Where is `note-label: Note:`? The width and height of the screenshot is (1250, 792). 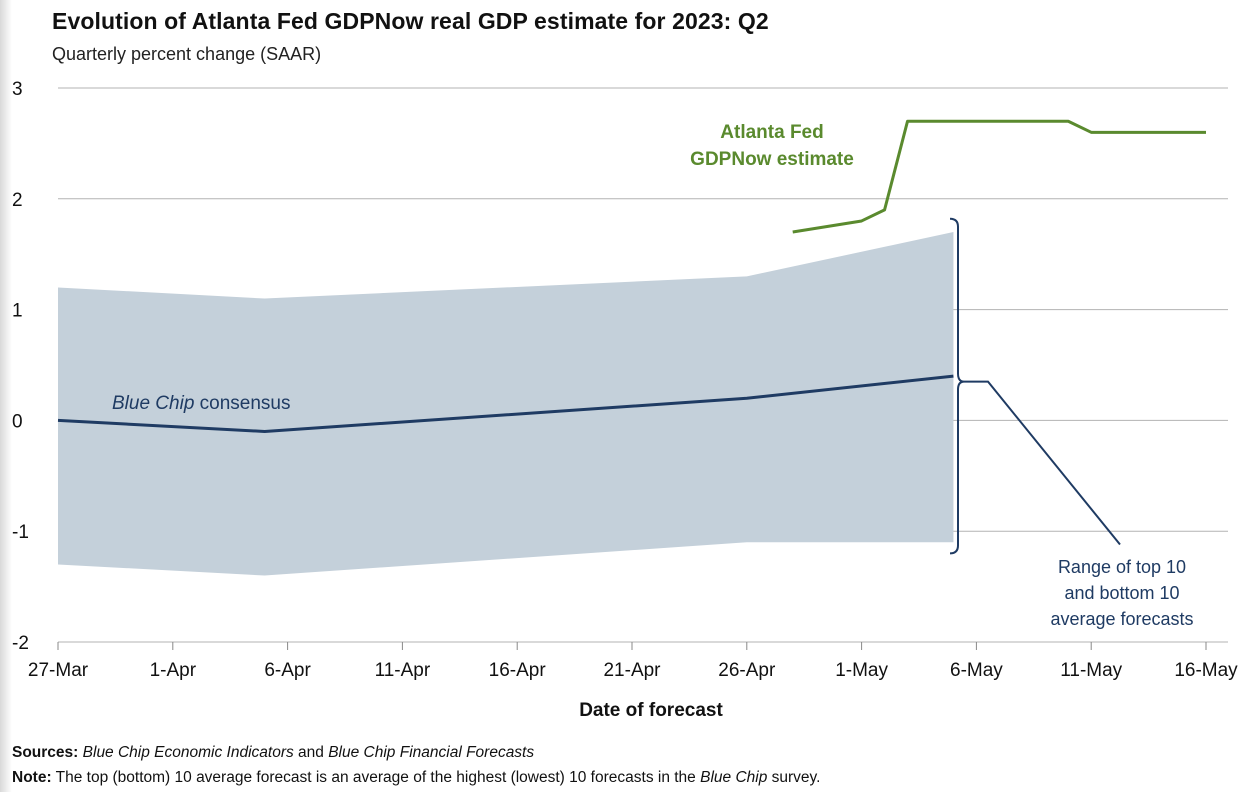 note-label: Note: is located at coordinates (32, 777).